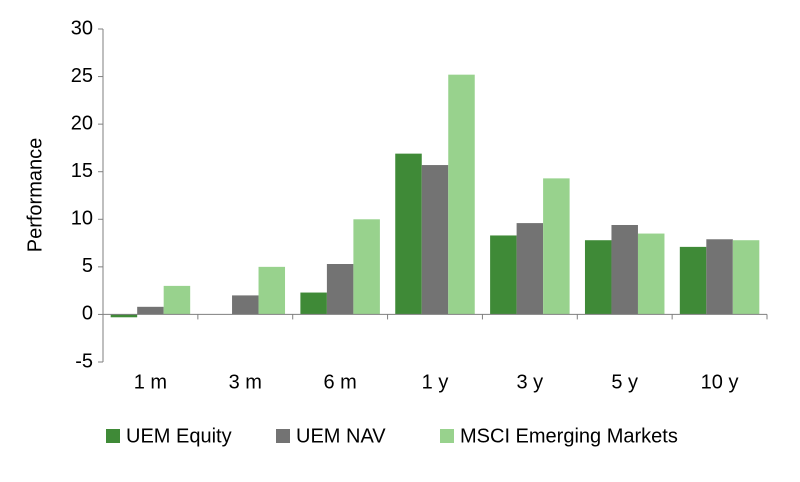 The image size is (800, 482). What do you see at coordinates (82, 123) in the screenshot?
I see `y-tick-label: 20` at bounding box center [82, 123].